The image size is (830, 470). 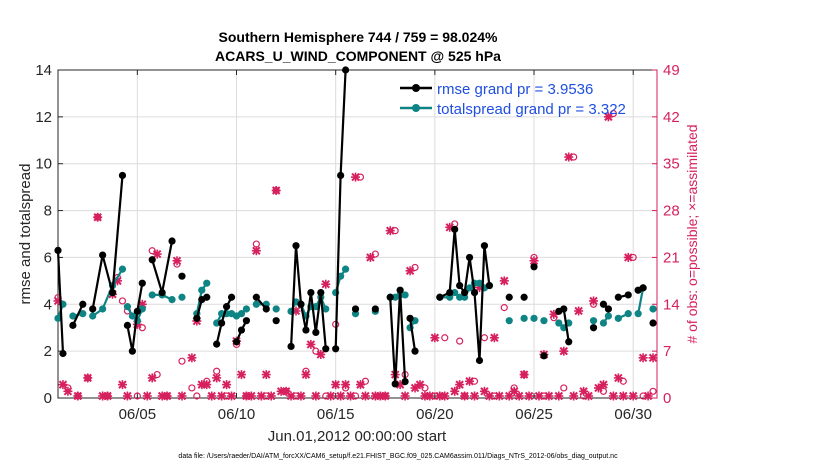 I want to click on x-axis-label: Jun.01,2012 00:00:00 start, so click(x=357, y=436).